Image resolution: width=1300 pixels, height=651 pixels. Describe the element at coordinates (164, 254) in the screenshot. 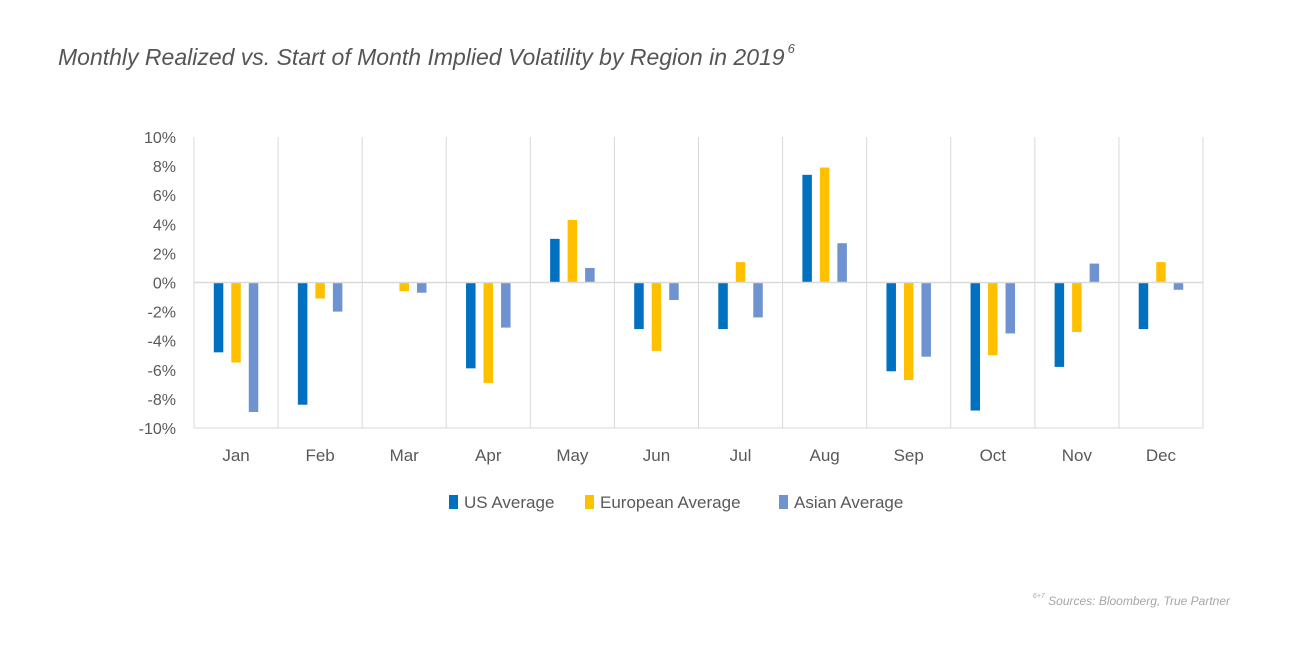

I see `y-tick-label: 2%` at that location.